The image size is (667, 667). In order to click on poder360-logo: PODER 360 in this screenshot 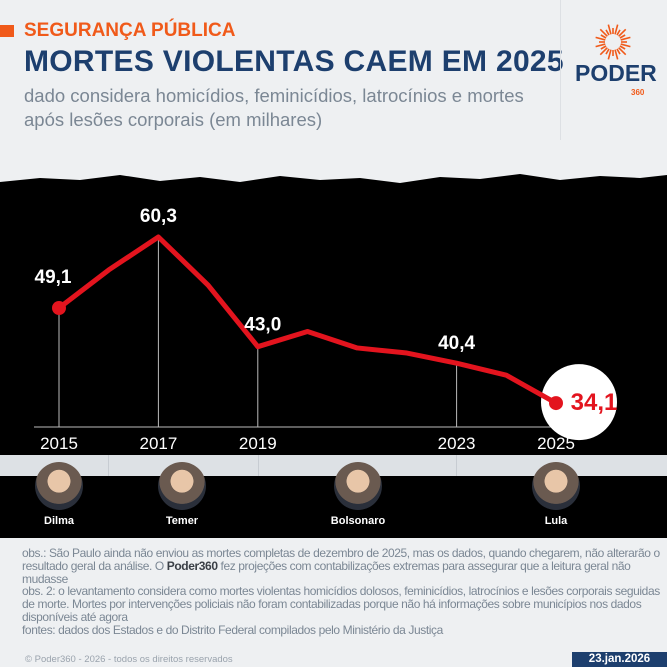, I will do `click(613, 70)`.